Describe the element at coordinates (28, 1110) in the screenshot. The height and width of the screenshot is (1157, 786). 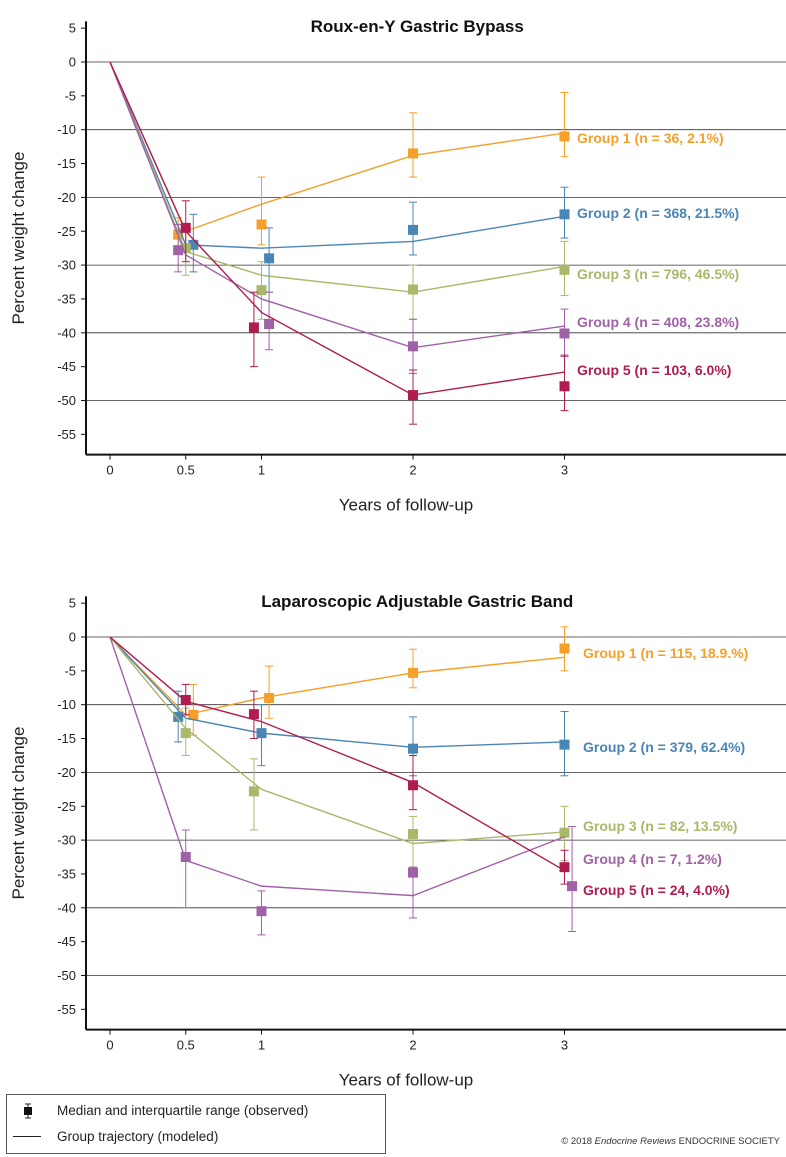
I see `errorbar-square-icon` at that location.